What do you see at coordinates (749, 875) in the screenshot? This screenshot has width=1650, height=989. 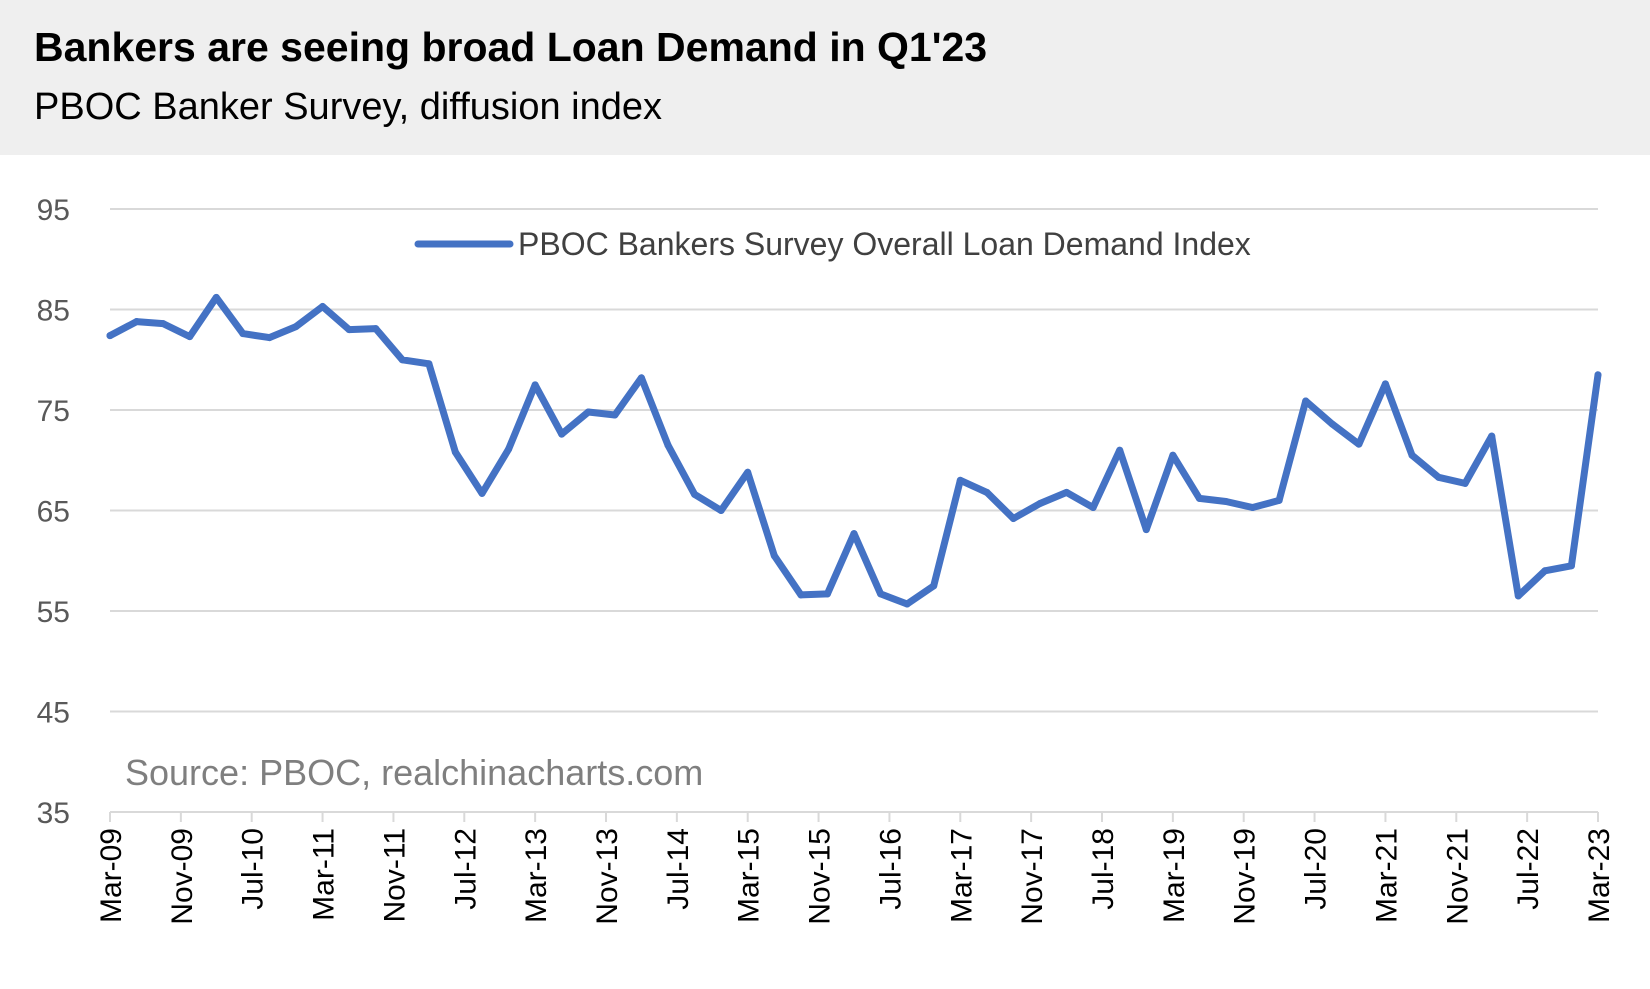 I see `x-tick-label: Mar-15` at bounding box center [749, 875].